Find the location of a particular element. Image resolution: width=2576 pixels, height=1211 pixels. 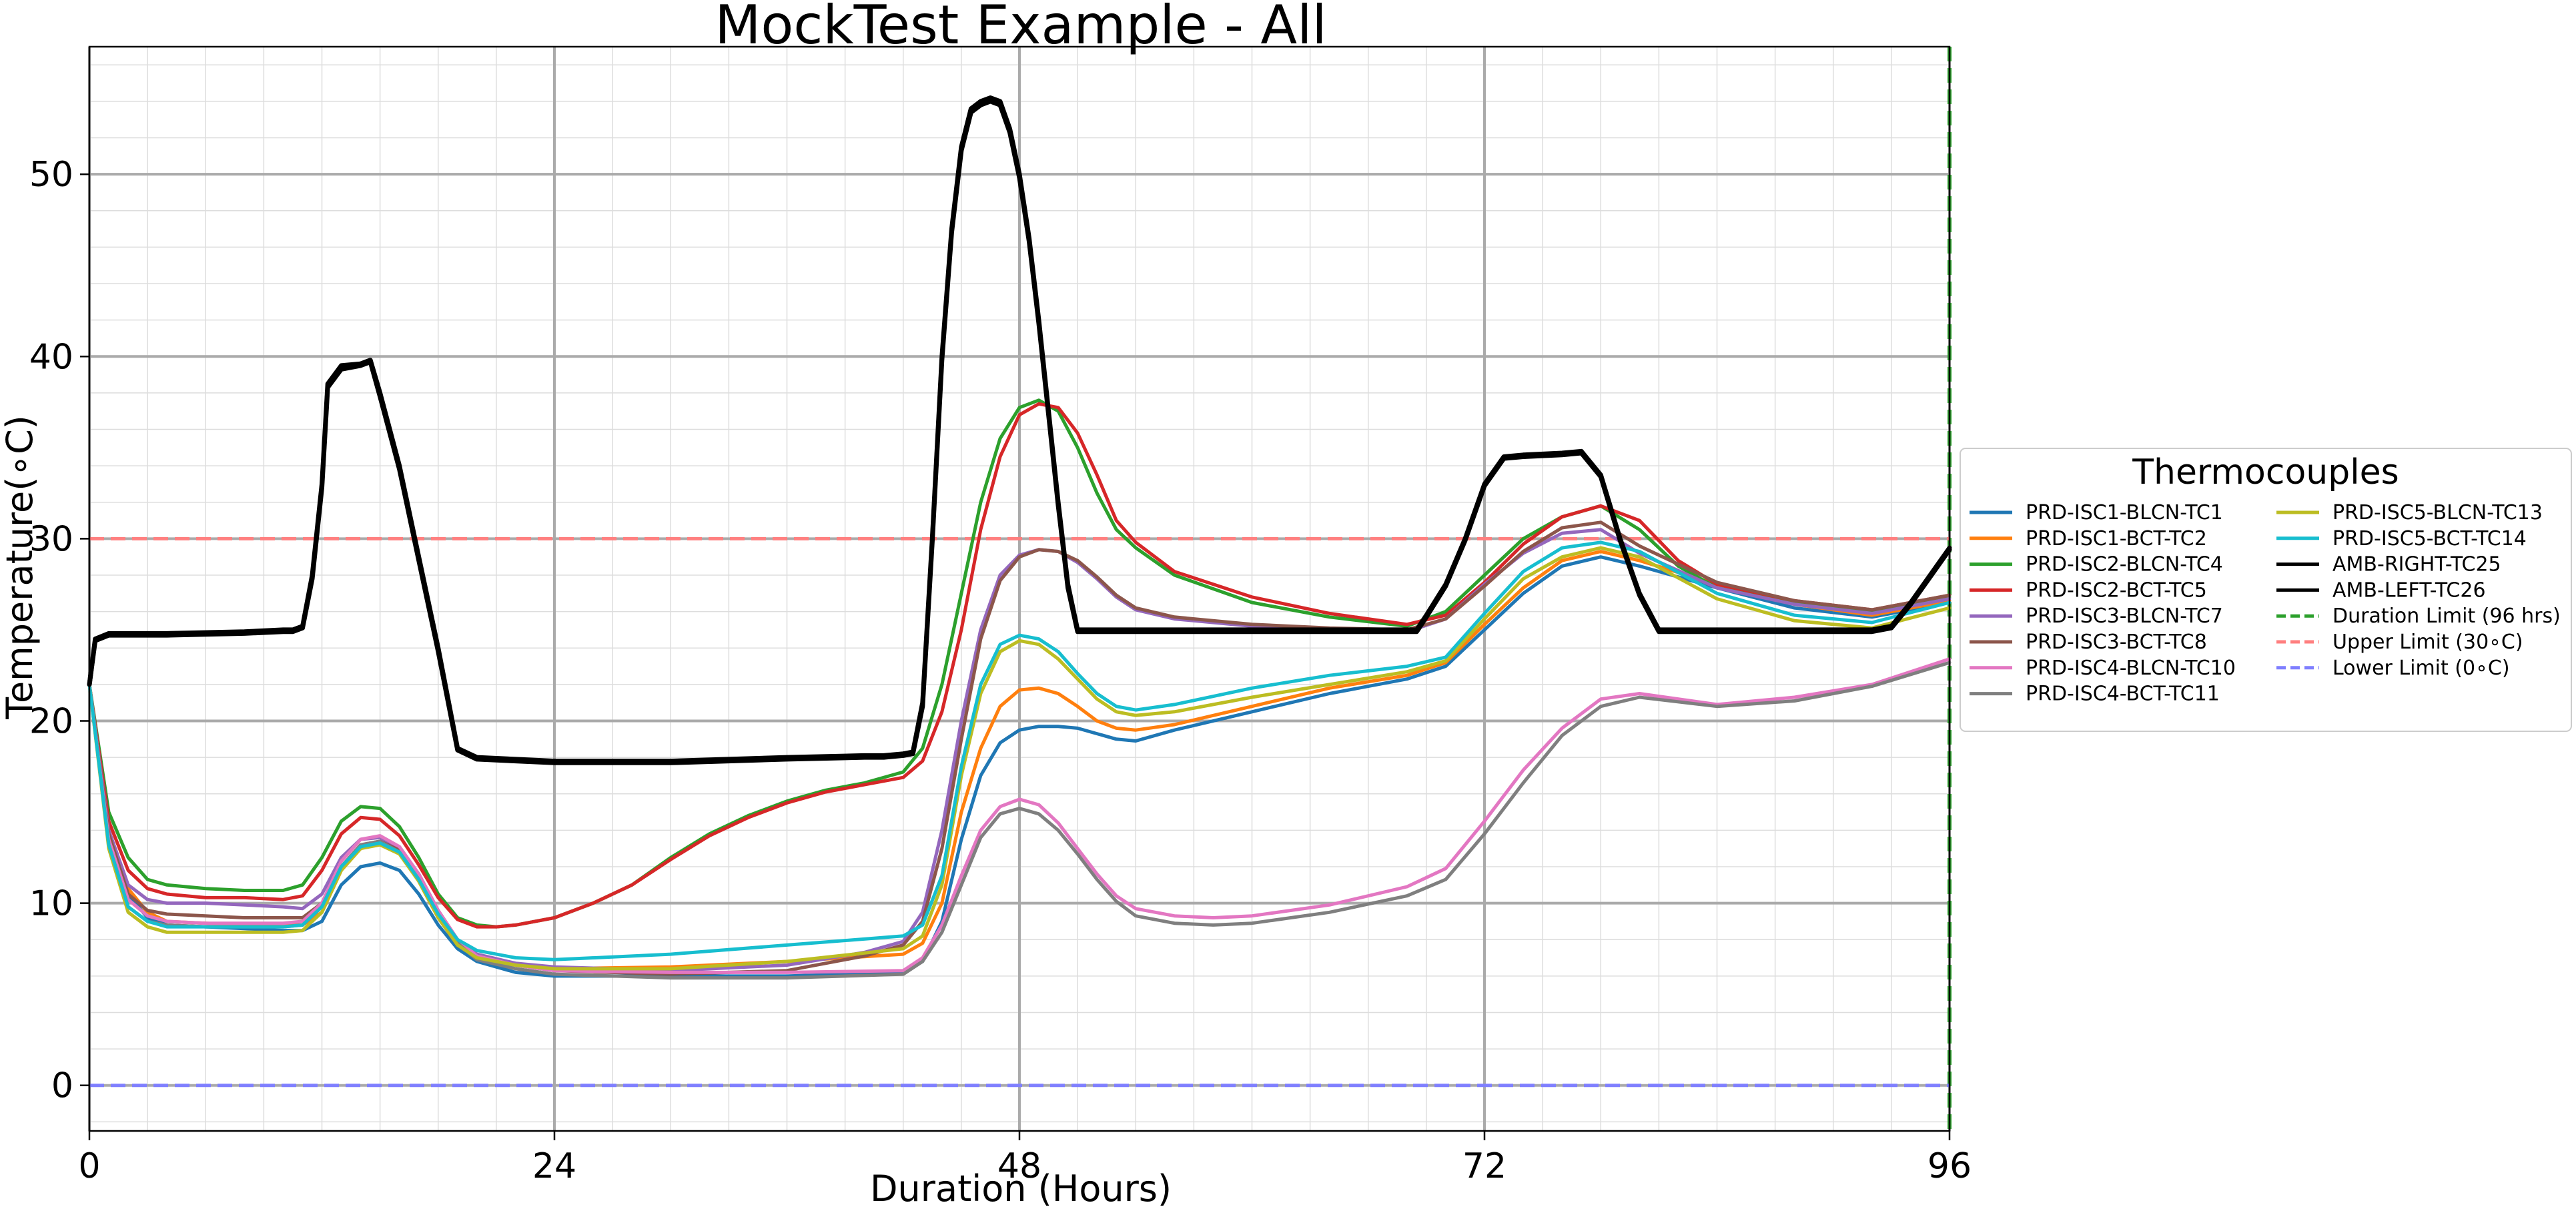

x-axis-ticks: 0 24 48 72 96 is located at coordinates (1025, 1158).